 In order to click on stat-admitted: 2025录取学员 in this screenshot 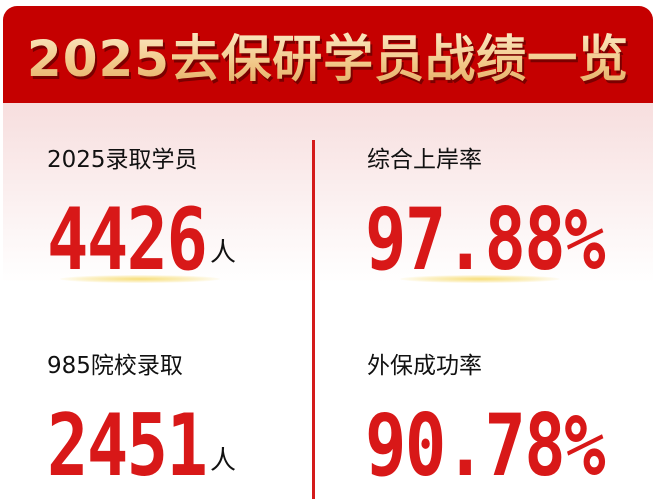, I will do `click(122, 157)`.